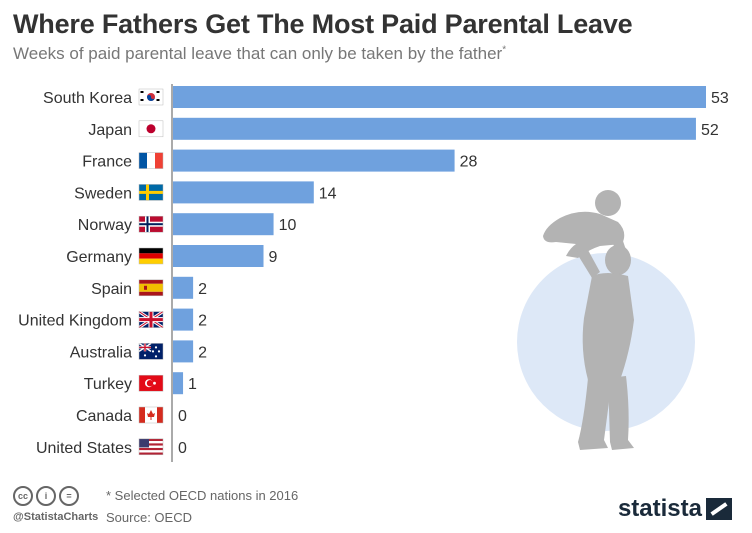 The height and width of the screenshot is (533, 752). Describe the element at coordinates (151, 160) in the screenshot. I see `france-flag-icon` at that location.